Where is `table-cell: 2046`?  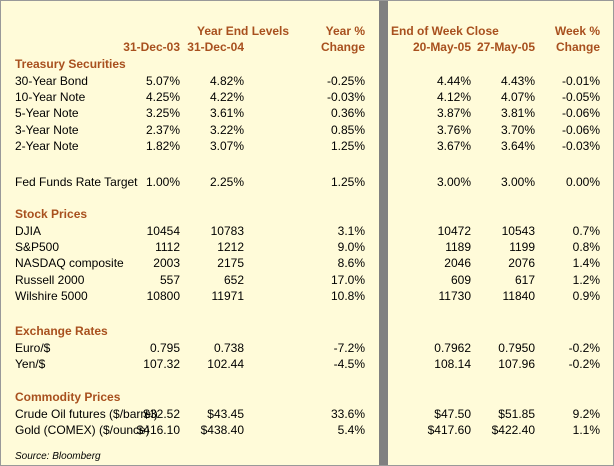 table-cell: 2046 is located at coordinates (457, 263).